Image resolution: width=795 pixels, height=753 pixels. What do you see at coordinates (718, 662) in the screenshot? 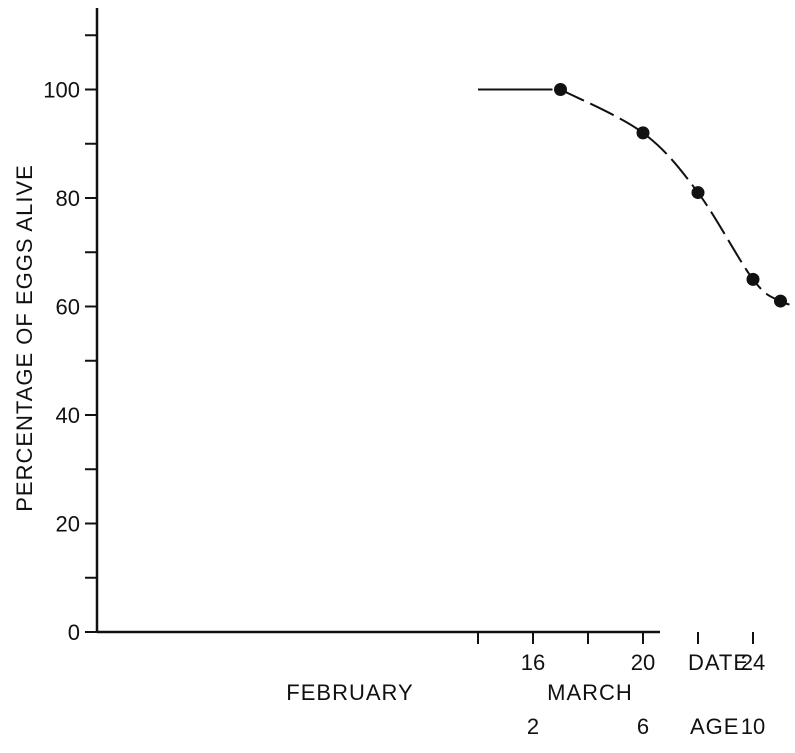
I see `date-axis-label: DATE` at bounding box center [718, 662].